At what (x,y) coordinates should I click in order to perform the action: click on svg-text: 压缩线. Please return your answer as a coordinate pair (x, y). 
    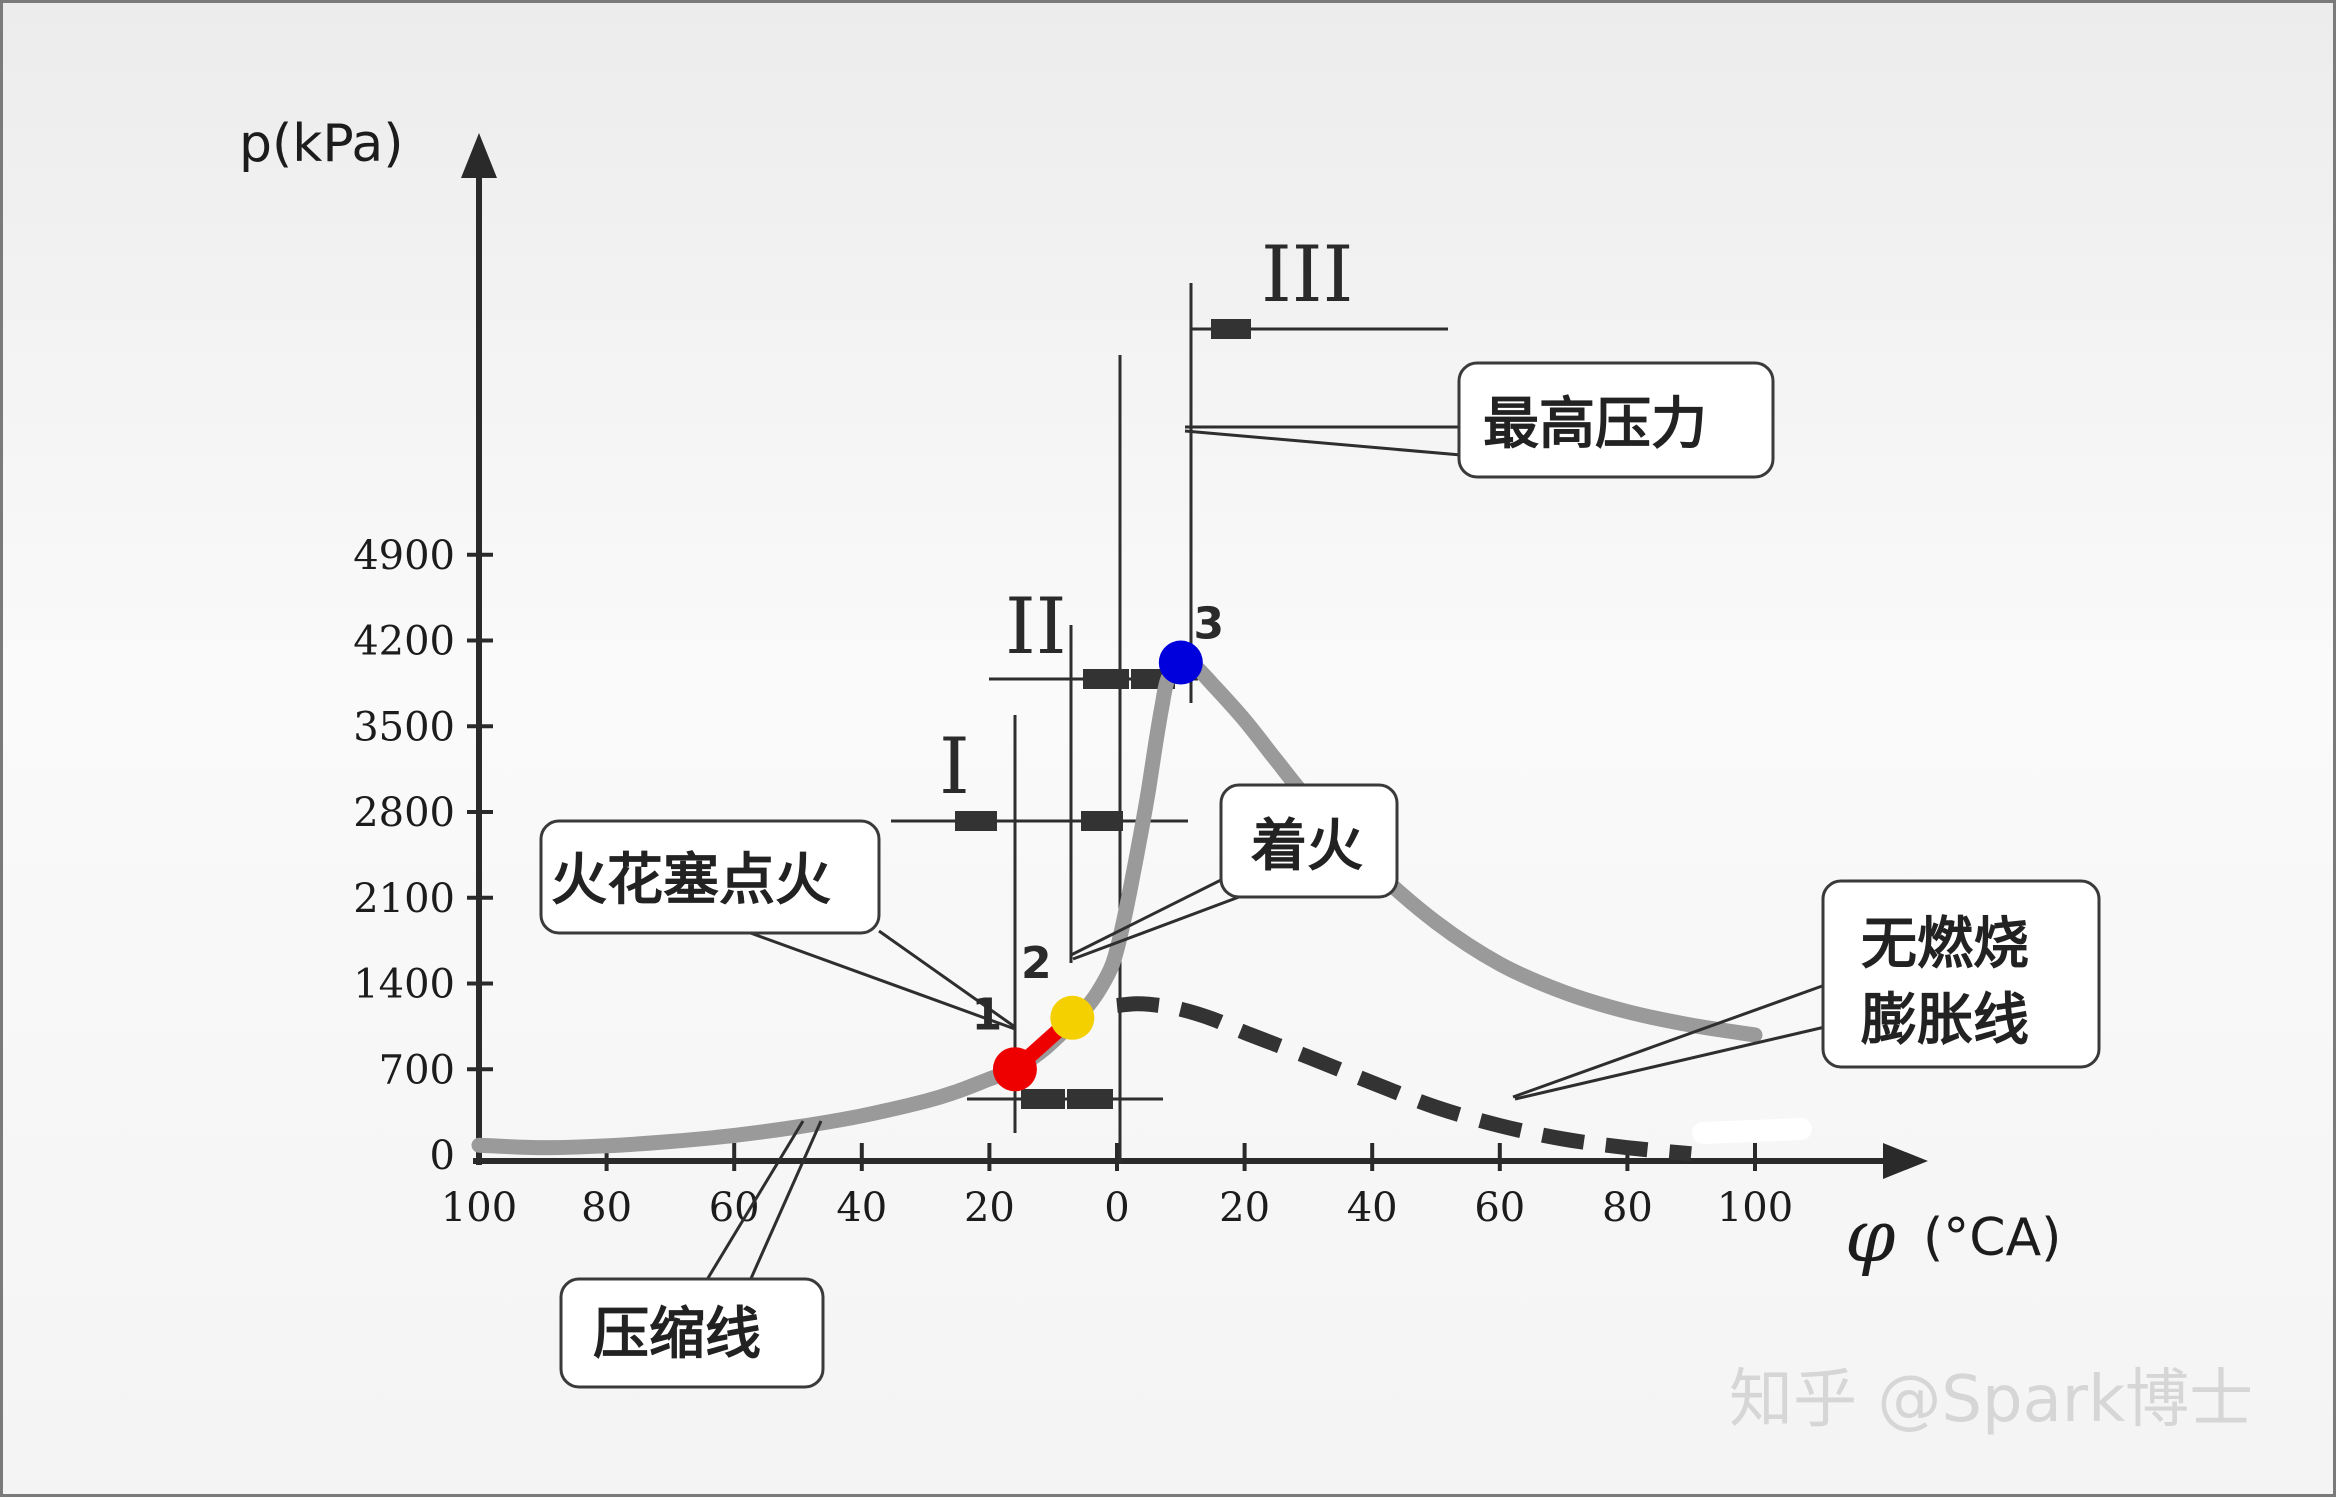
    Looking at the image, I should click on (677, 1334).